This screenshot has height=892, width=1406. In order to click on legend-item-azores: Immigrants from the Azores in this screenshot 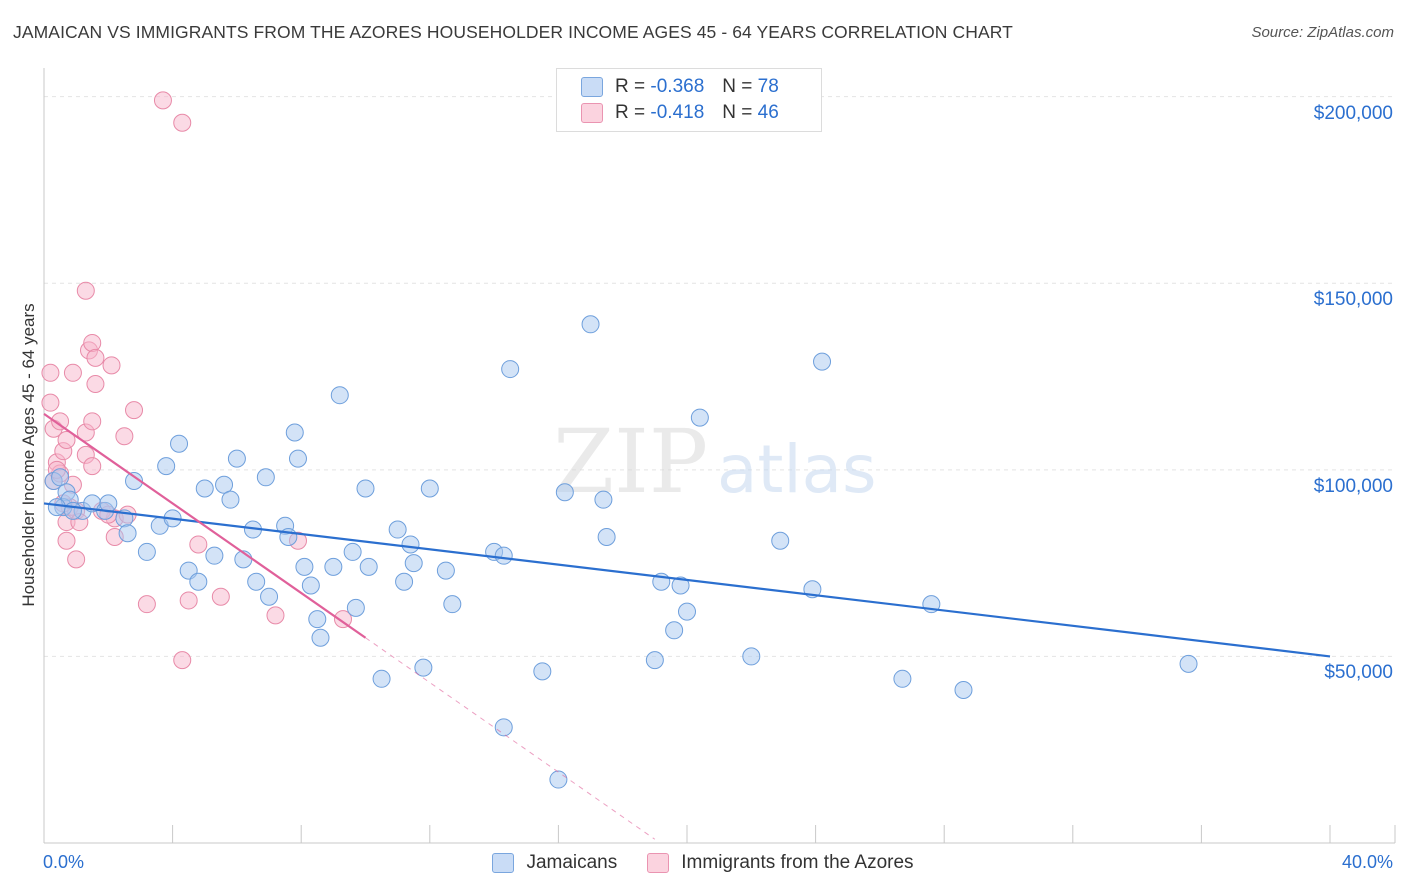, I will do `click(780, 863)`.